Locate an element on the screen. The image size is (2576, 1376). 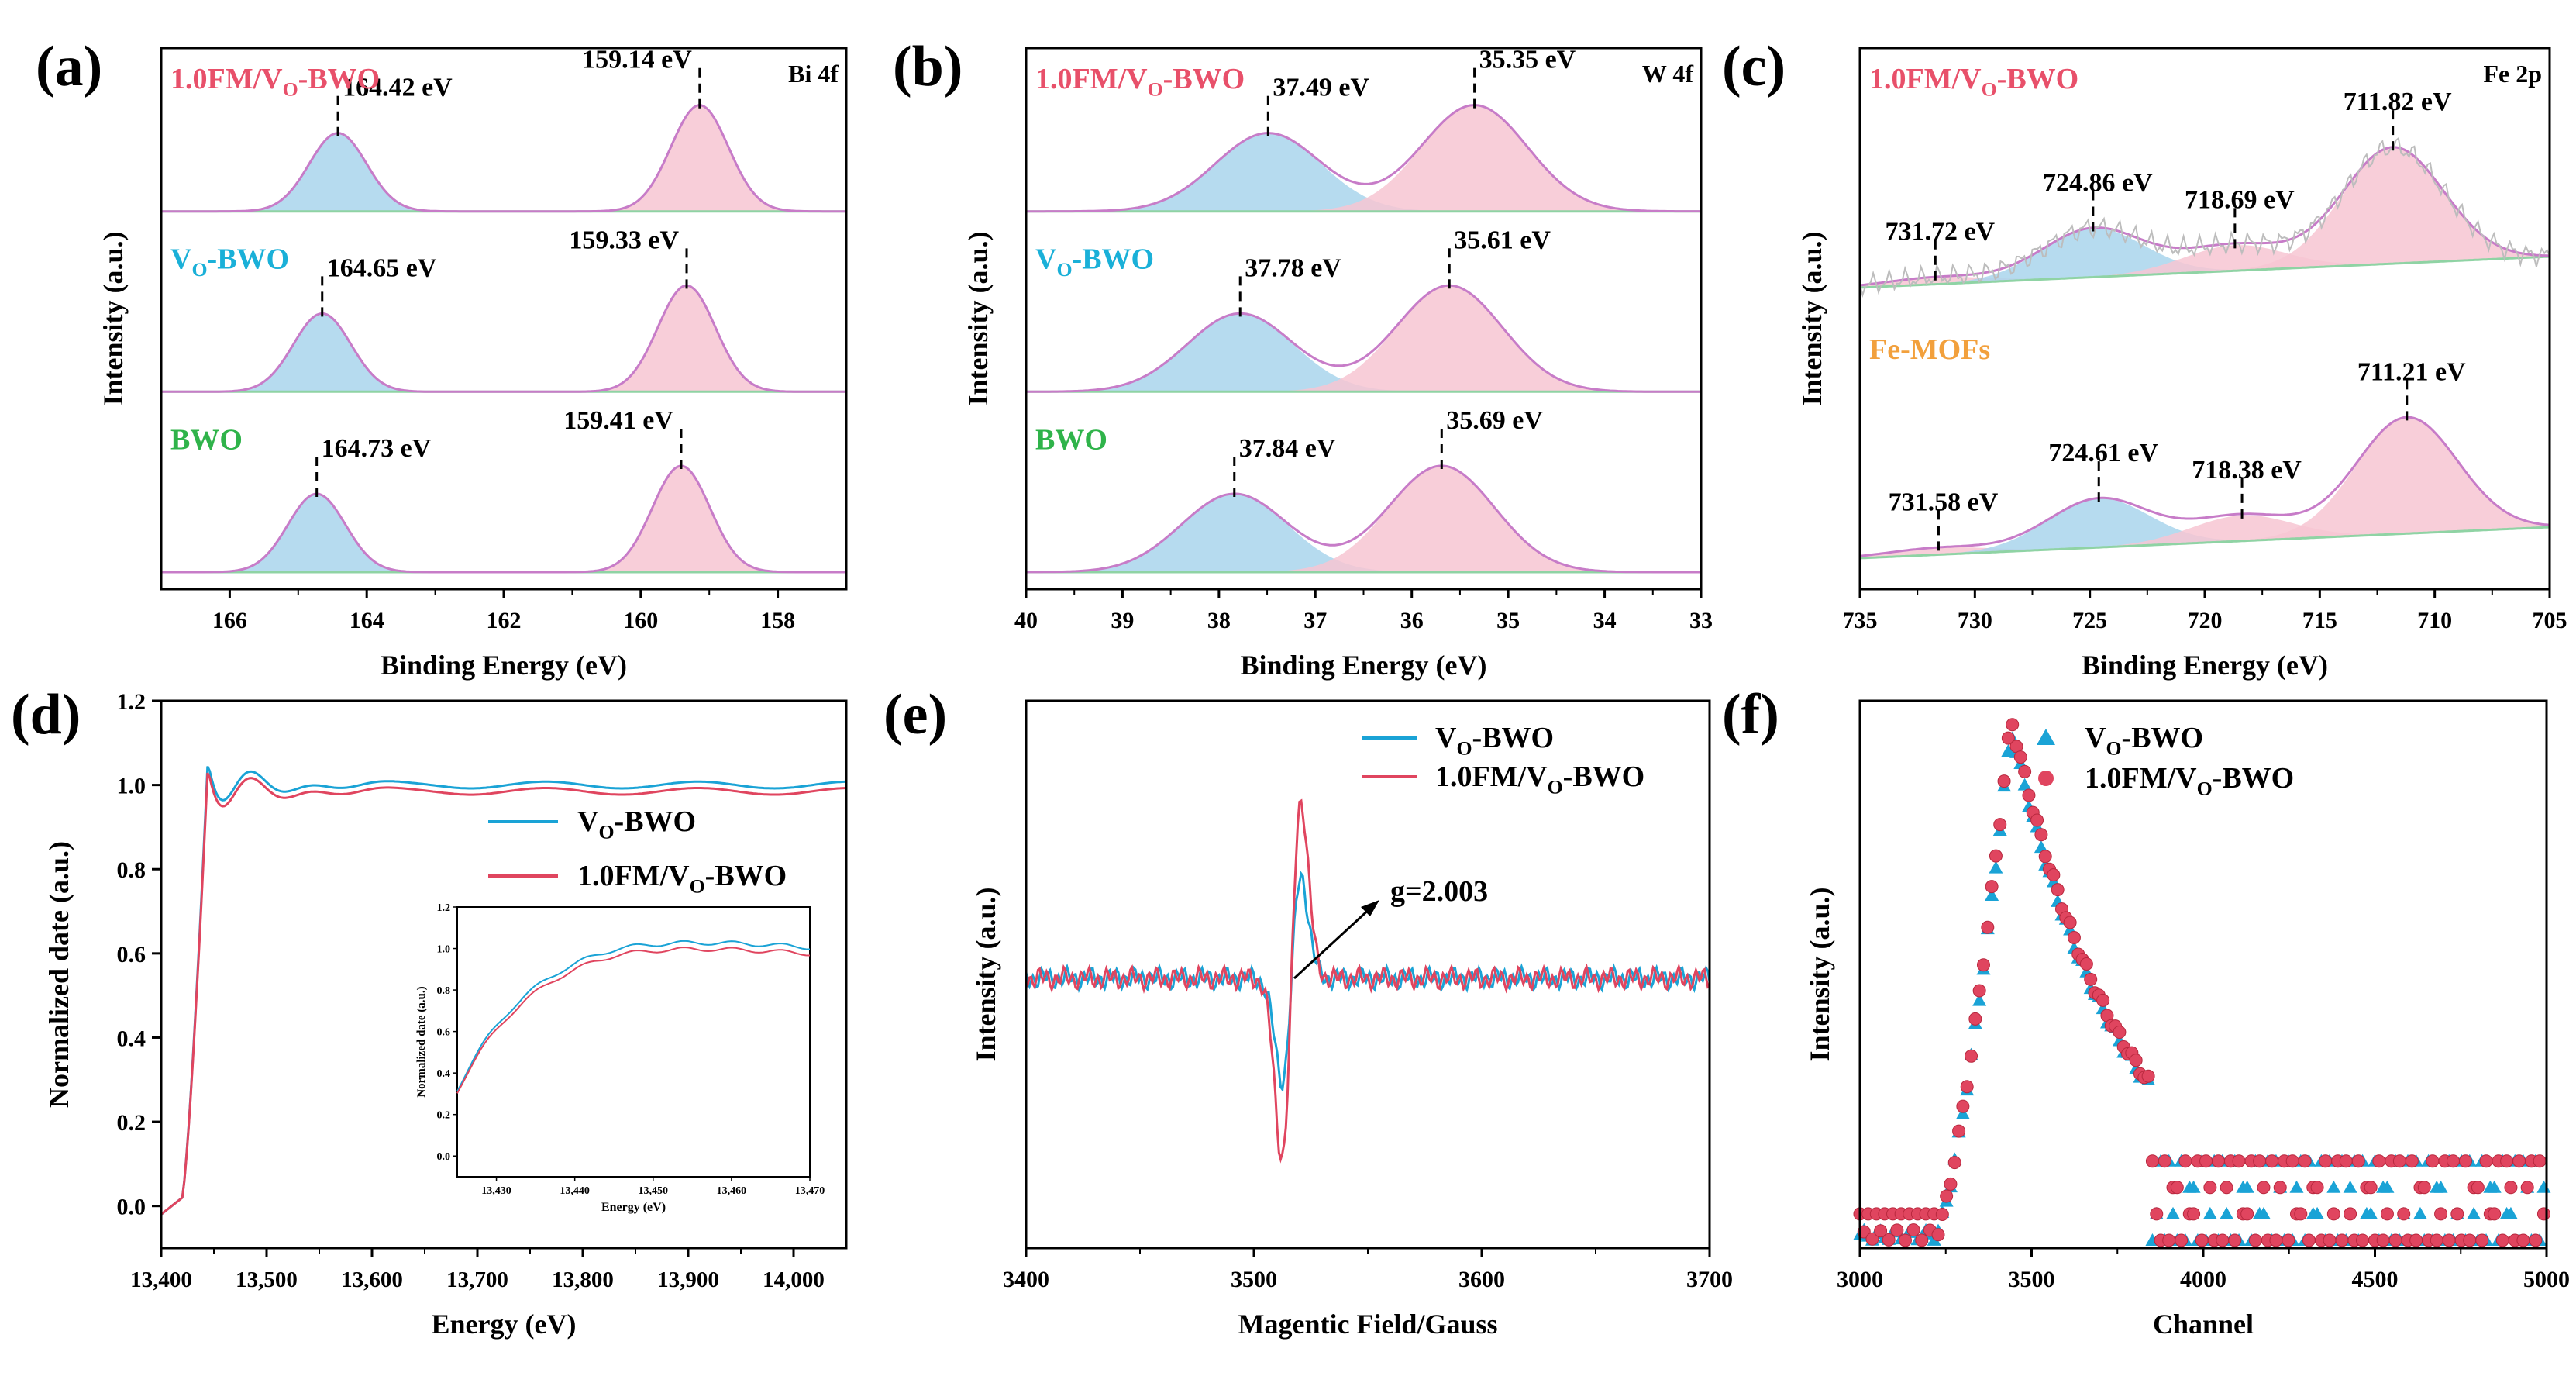
inset-frame is located at coordinates (633, 1042).